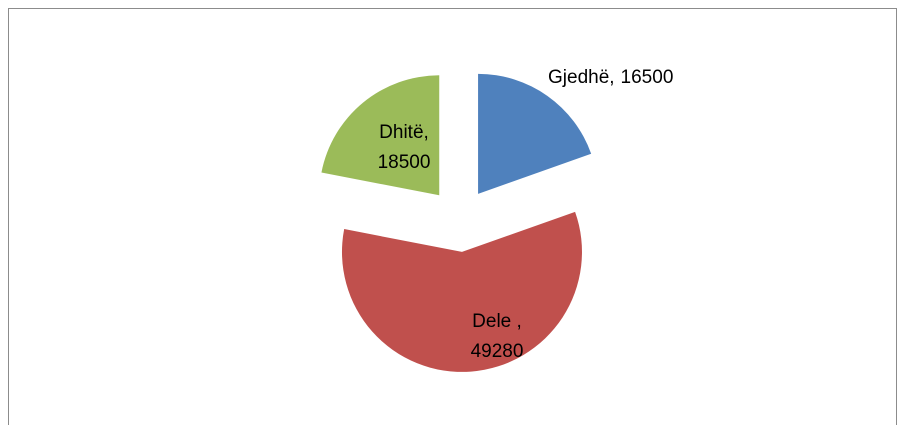 This screenshot has width=899, height=425. What do you see at coordinates (497, 321) in the screenshot?
I see `label-category: Dele ,` at bounding box center [497, 321].